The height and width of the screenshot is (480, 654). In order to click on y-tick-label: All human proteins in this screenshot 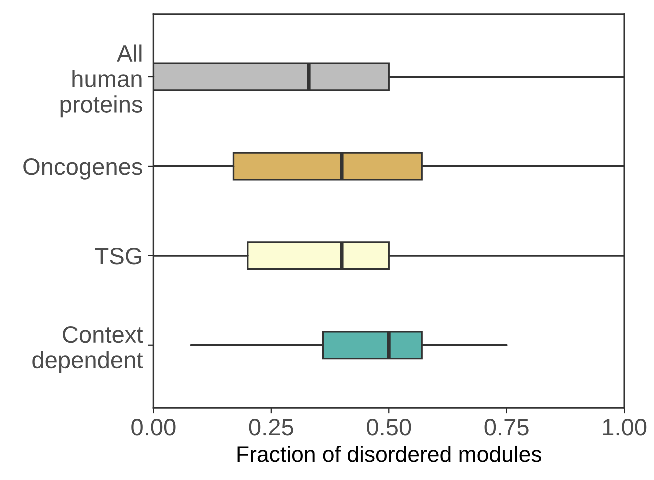, I will do `click(101, 81)`.